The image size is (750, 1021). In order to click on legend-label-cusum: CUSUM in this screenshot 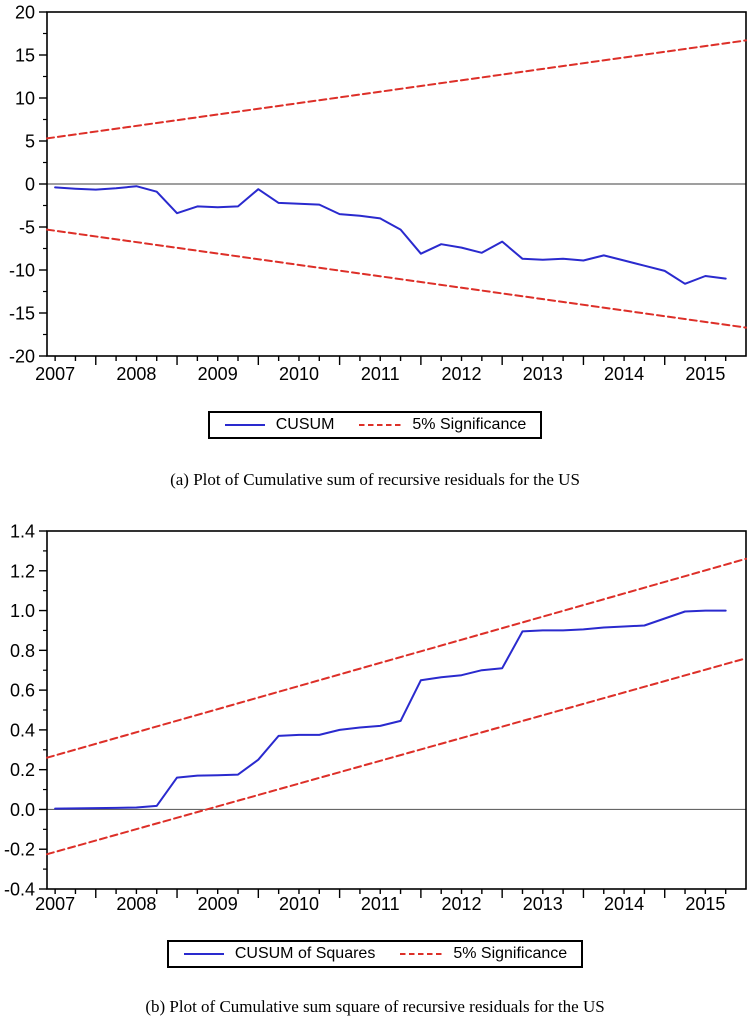, I will do `click(305, 424)`.